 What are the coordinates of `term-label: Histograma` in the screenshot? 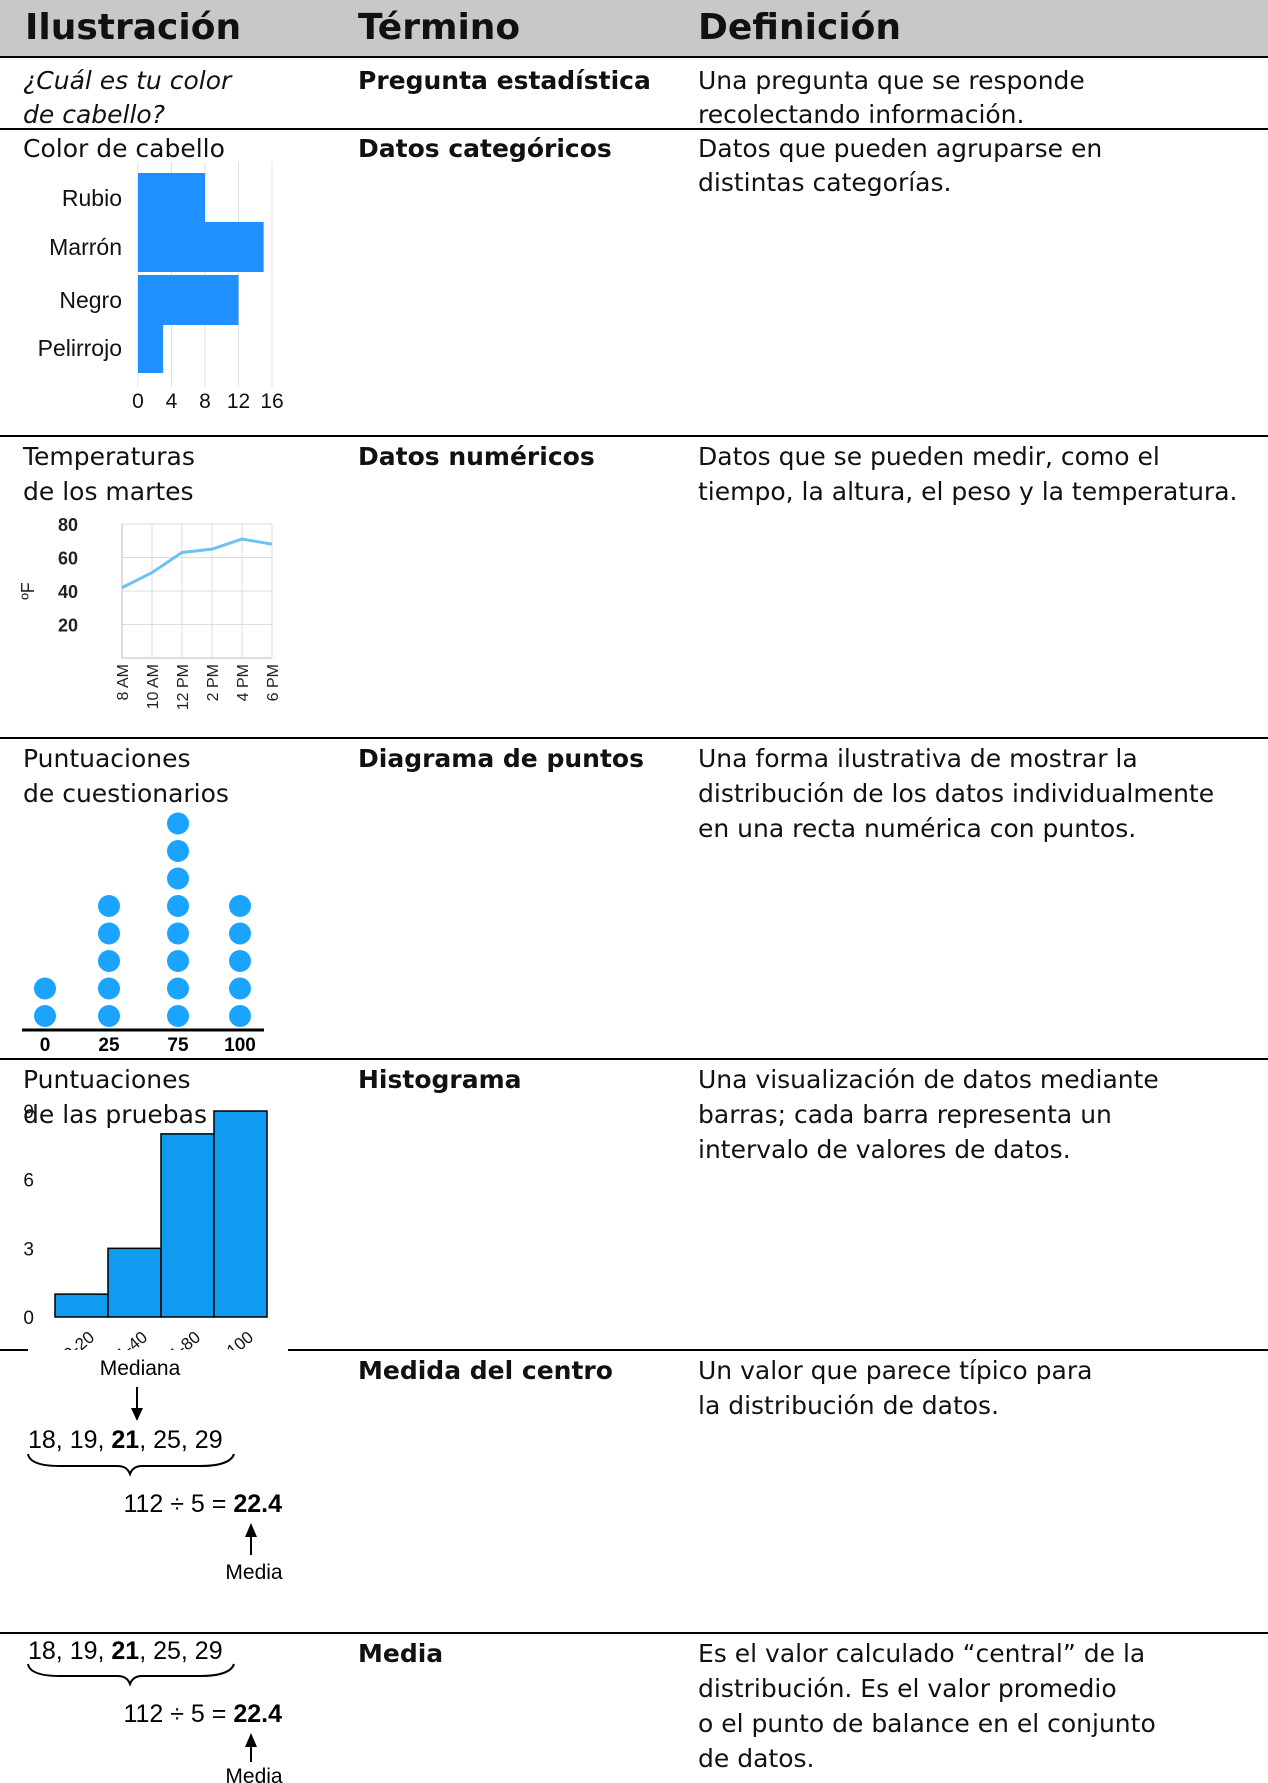 It's located at (440, 1079).